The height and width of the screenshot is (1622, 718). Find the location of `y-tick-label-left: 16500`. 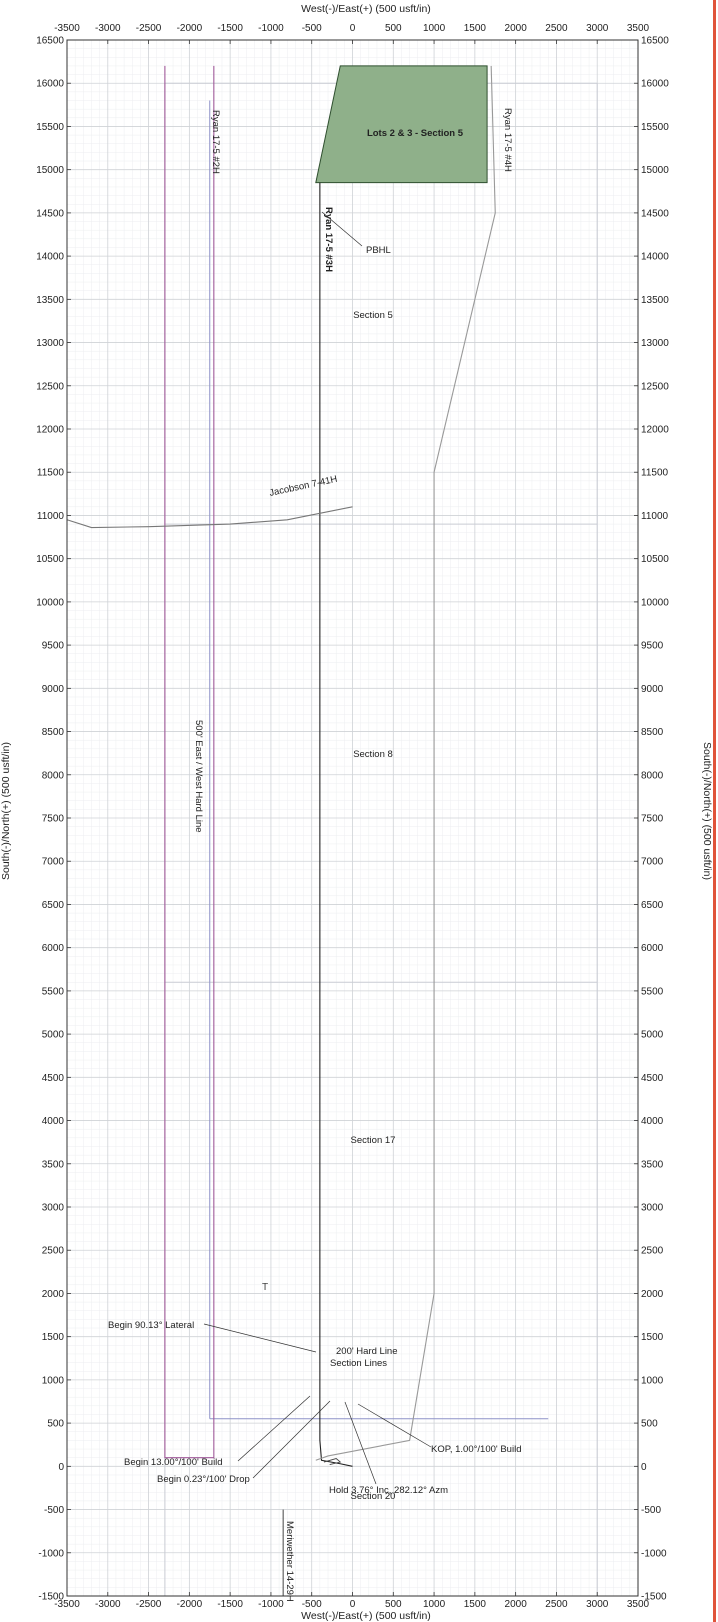

y-tick-label-left: 16500 is located at coordinates (50, 41).